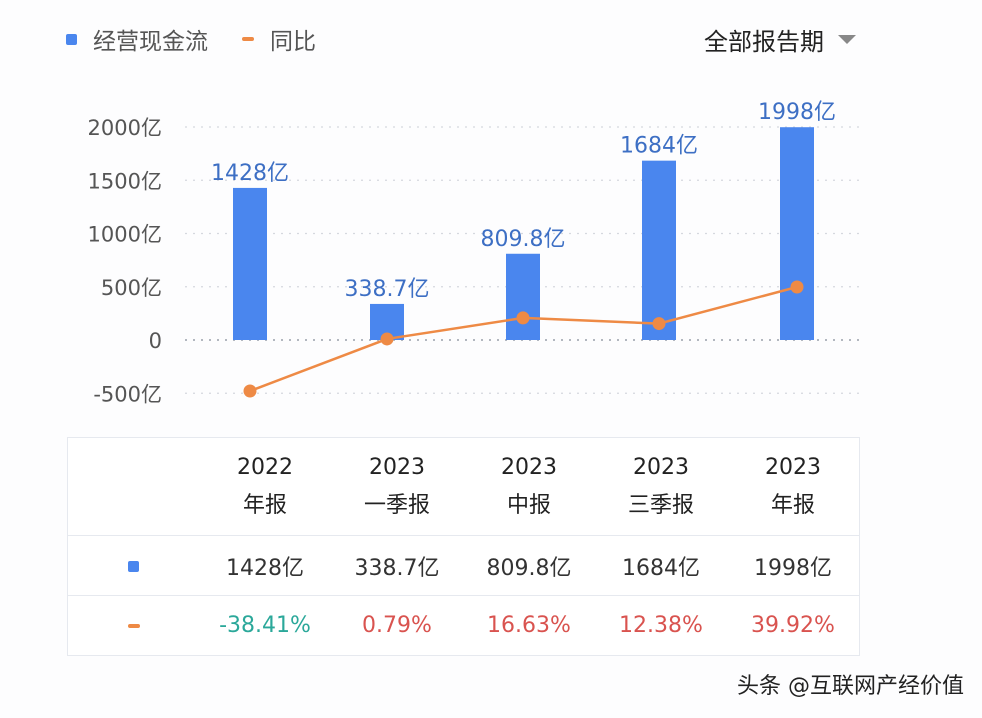  I want to click on bar-data-label: 1998亿, so click(797, 112).